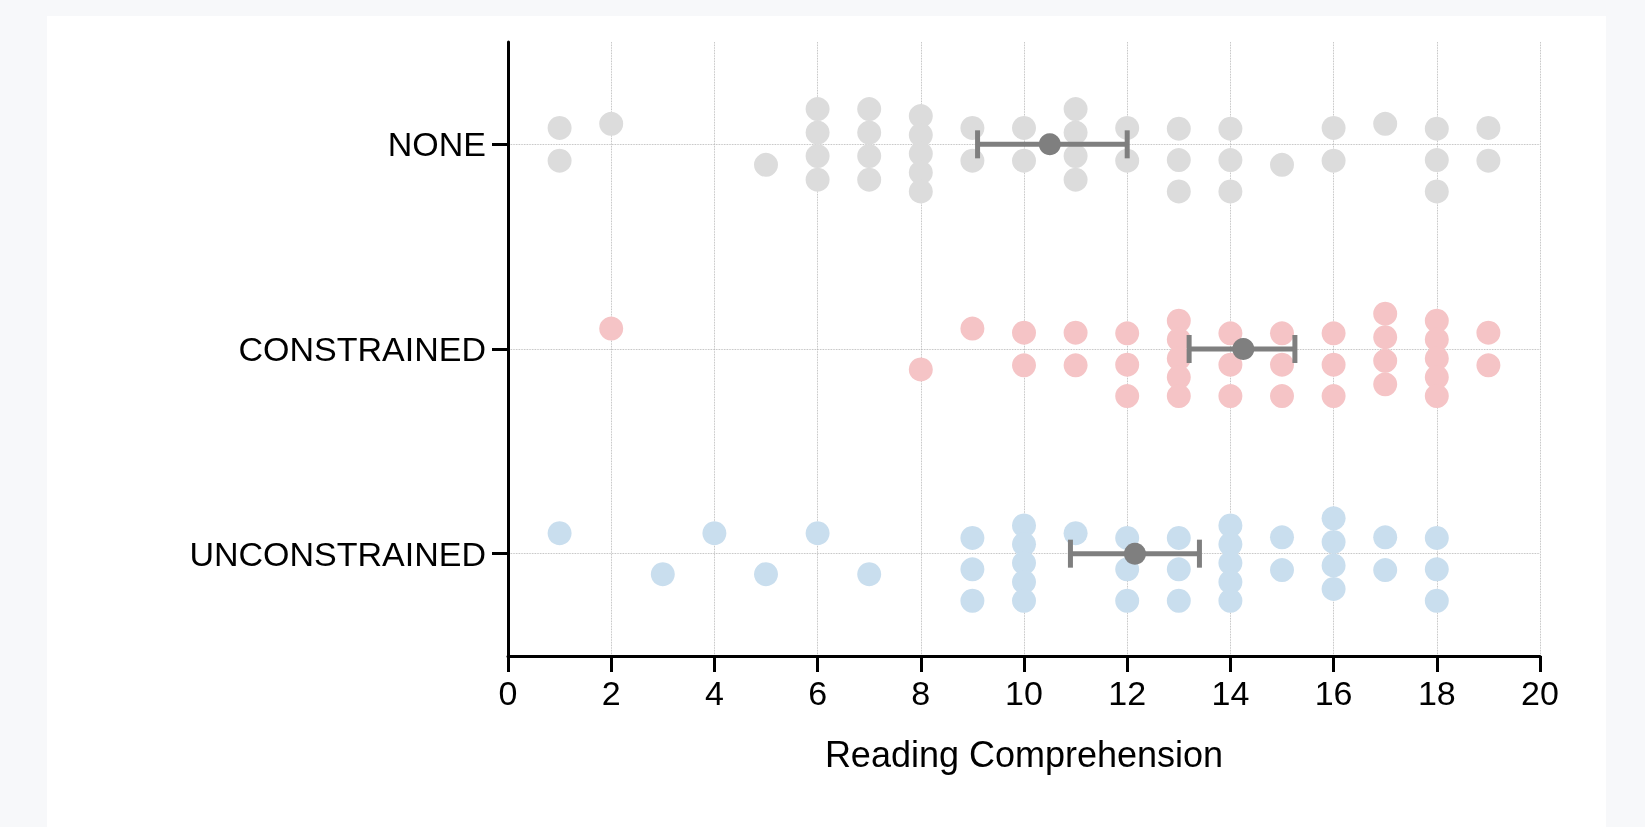 The height and width of the screenshot is (827, 1645). I want to click on x-tick-label: 2, so click(611, 693).